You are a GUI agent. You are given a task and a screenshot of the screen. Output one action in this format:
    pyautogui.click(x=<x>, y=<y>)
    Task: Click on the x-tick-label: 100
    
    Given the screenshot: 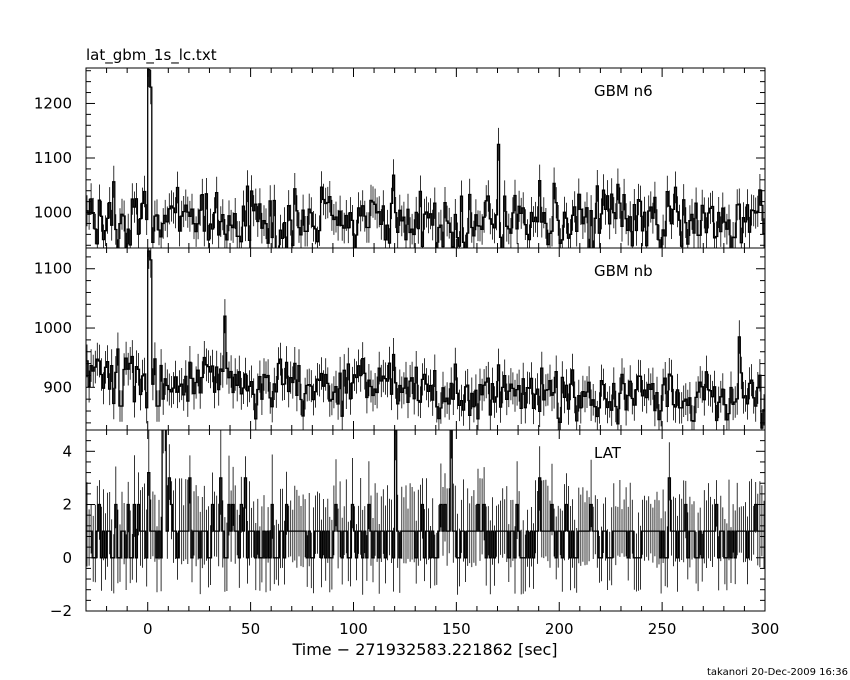 What is the action you would take?
    pyautogui.click(x=353, y=629)
    